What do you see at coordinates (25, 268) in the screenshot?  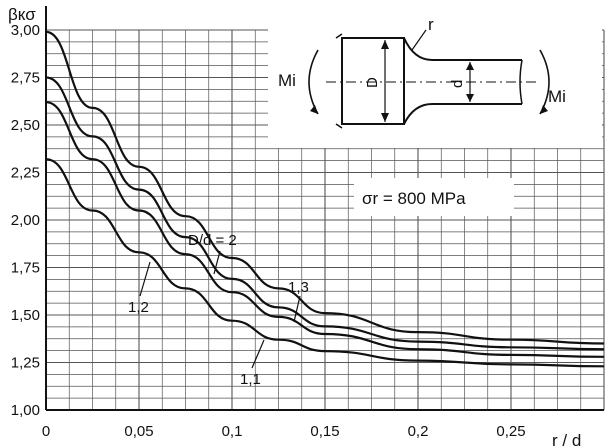 I see `y-tick-label: 1,75` at bounding box center [25, 268].